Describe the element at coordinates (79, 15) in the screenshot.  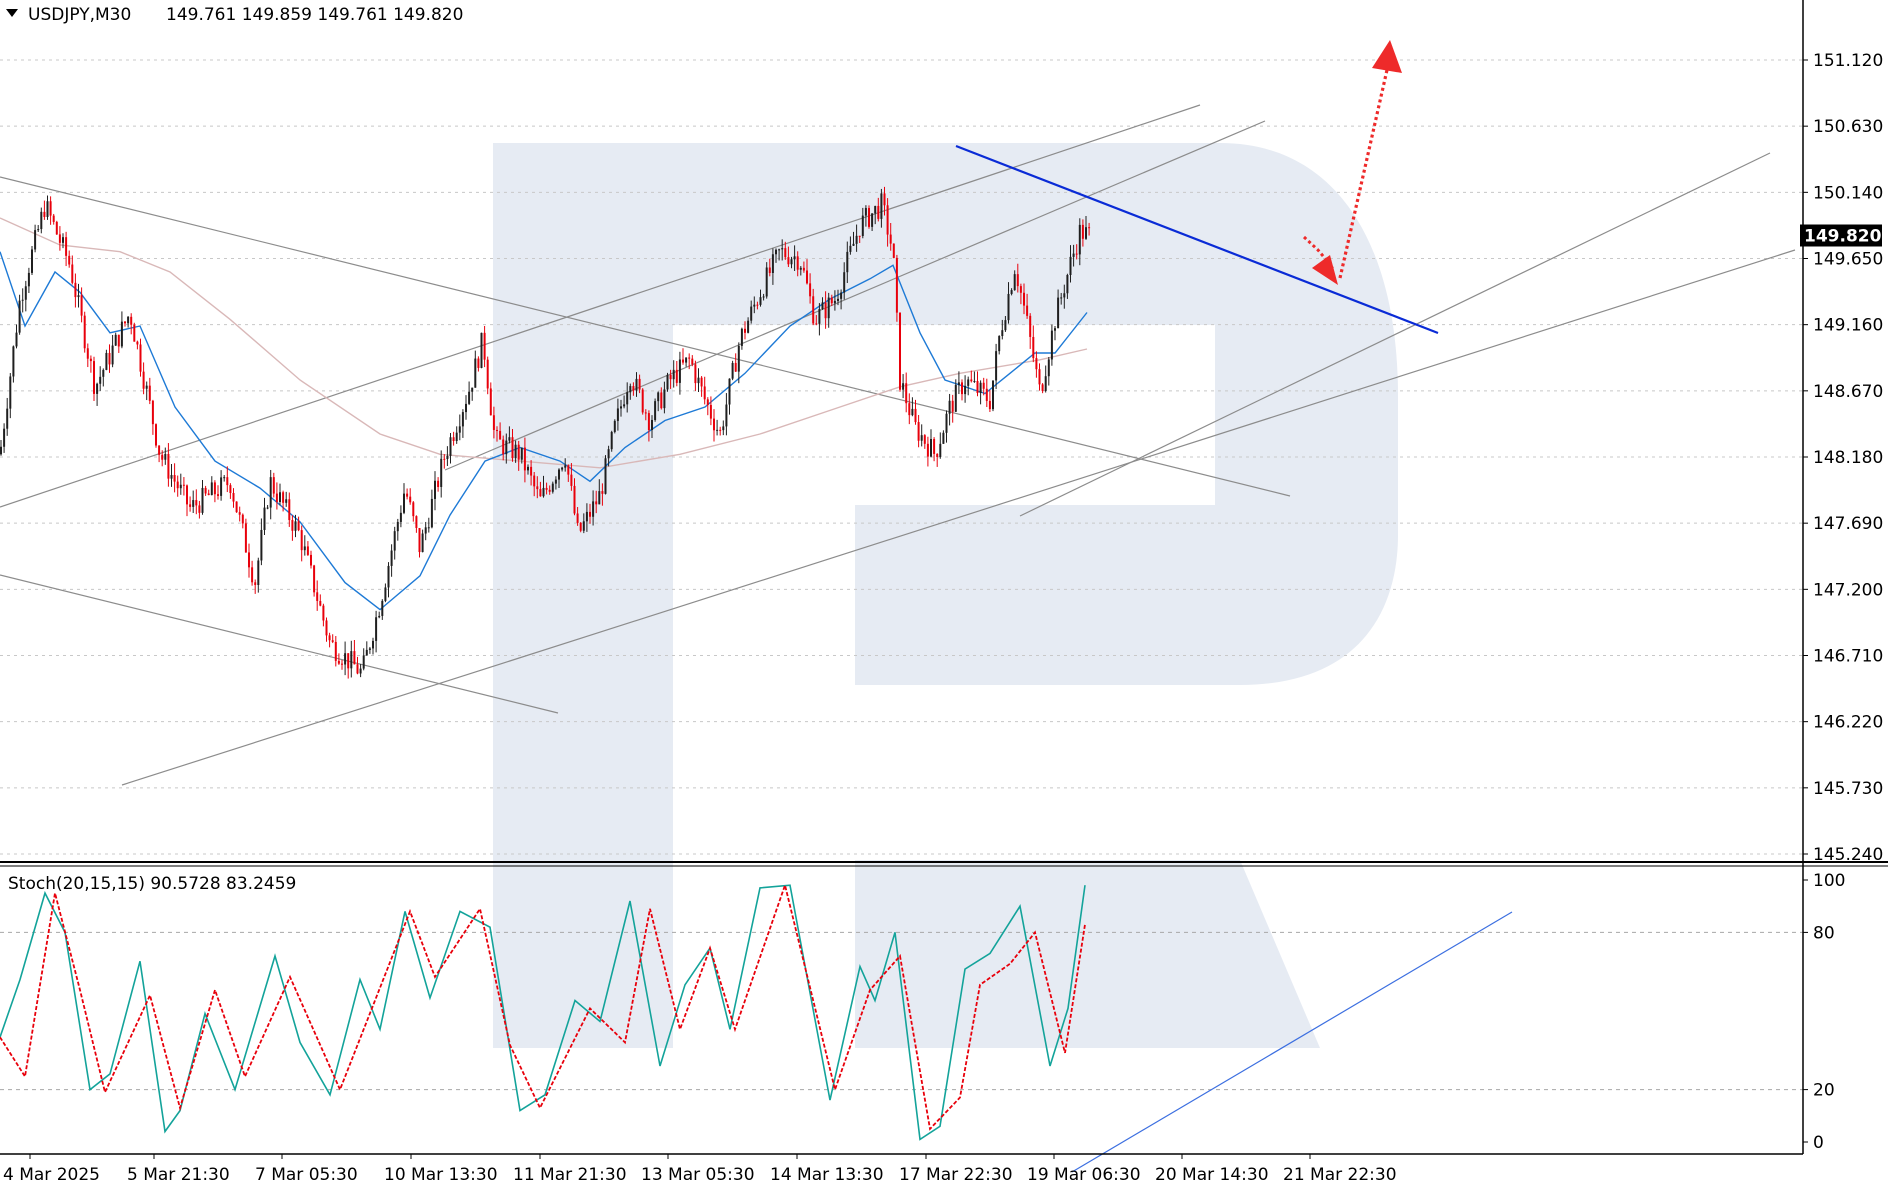
I see `symbol-label: USDJPY,M30` at that location.